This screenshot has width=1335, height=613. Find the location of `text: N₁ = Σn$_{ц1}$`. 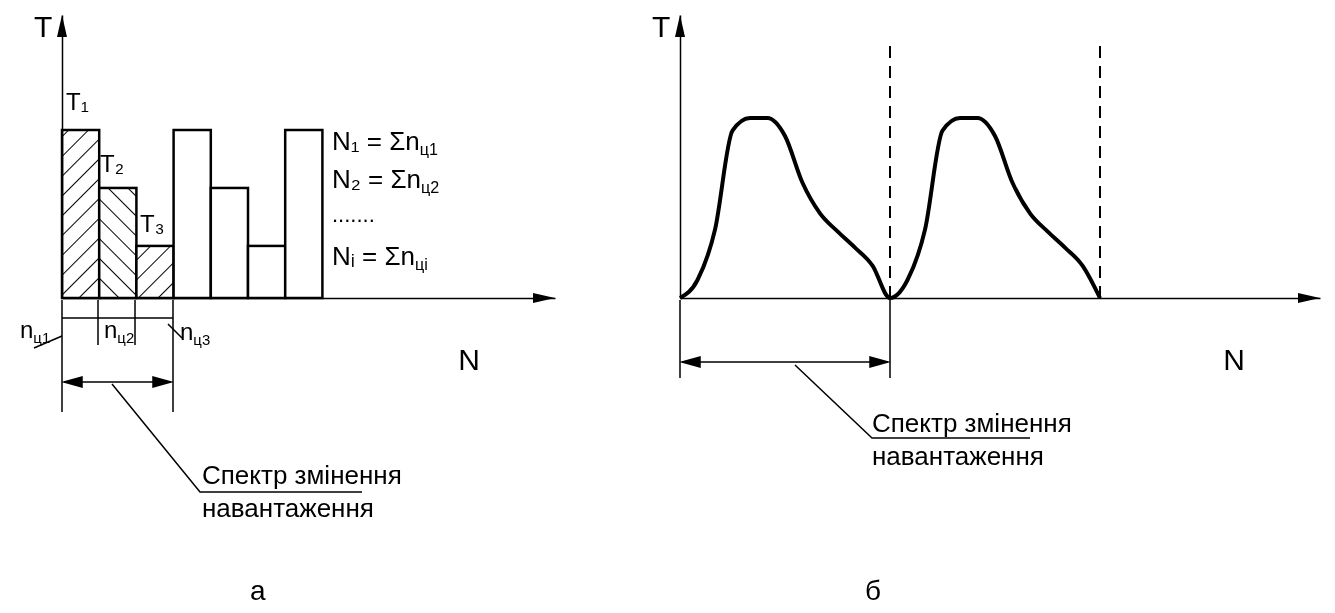

text: N₁ = Σn$_{ц1}$ is located at coordinates (385, 142).